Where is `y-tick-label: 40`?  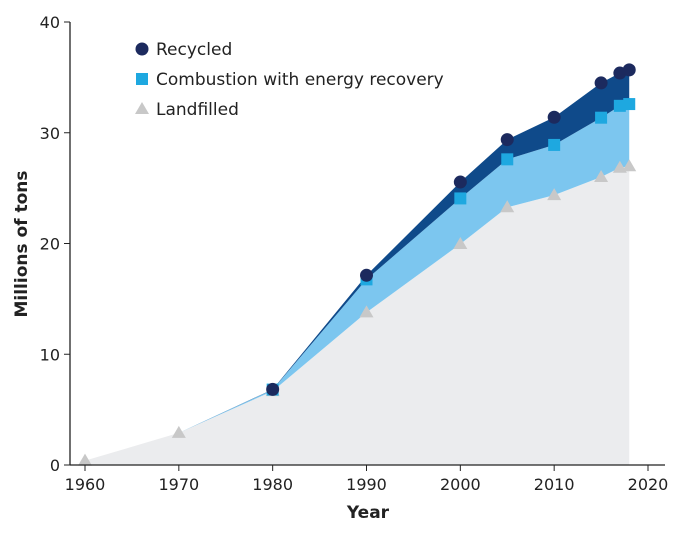 y-tick-label: 40 is located at coordinates (50, 22).